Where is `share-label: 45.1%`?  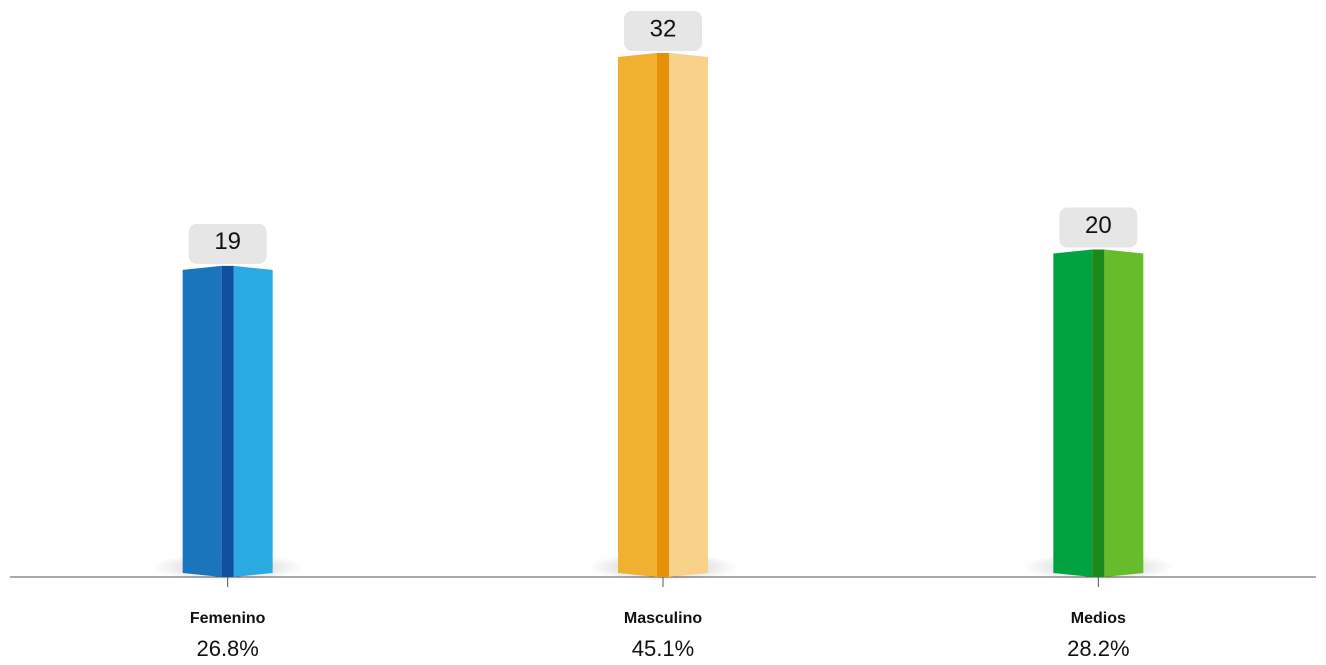 share-label: 45.1% is located at coordinates (663, 648).